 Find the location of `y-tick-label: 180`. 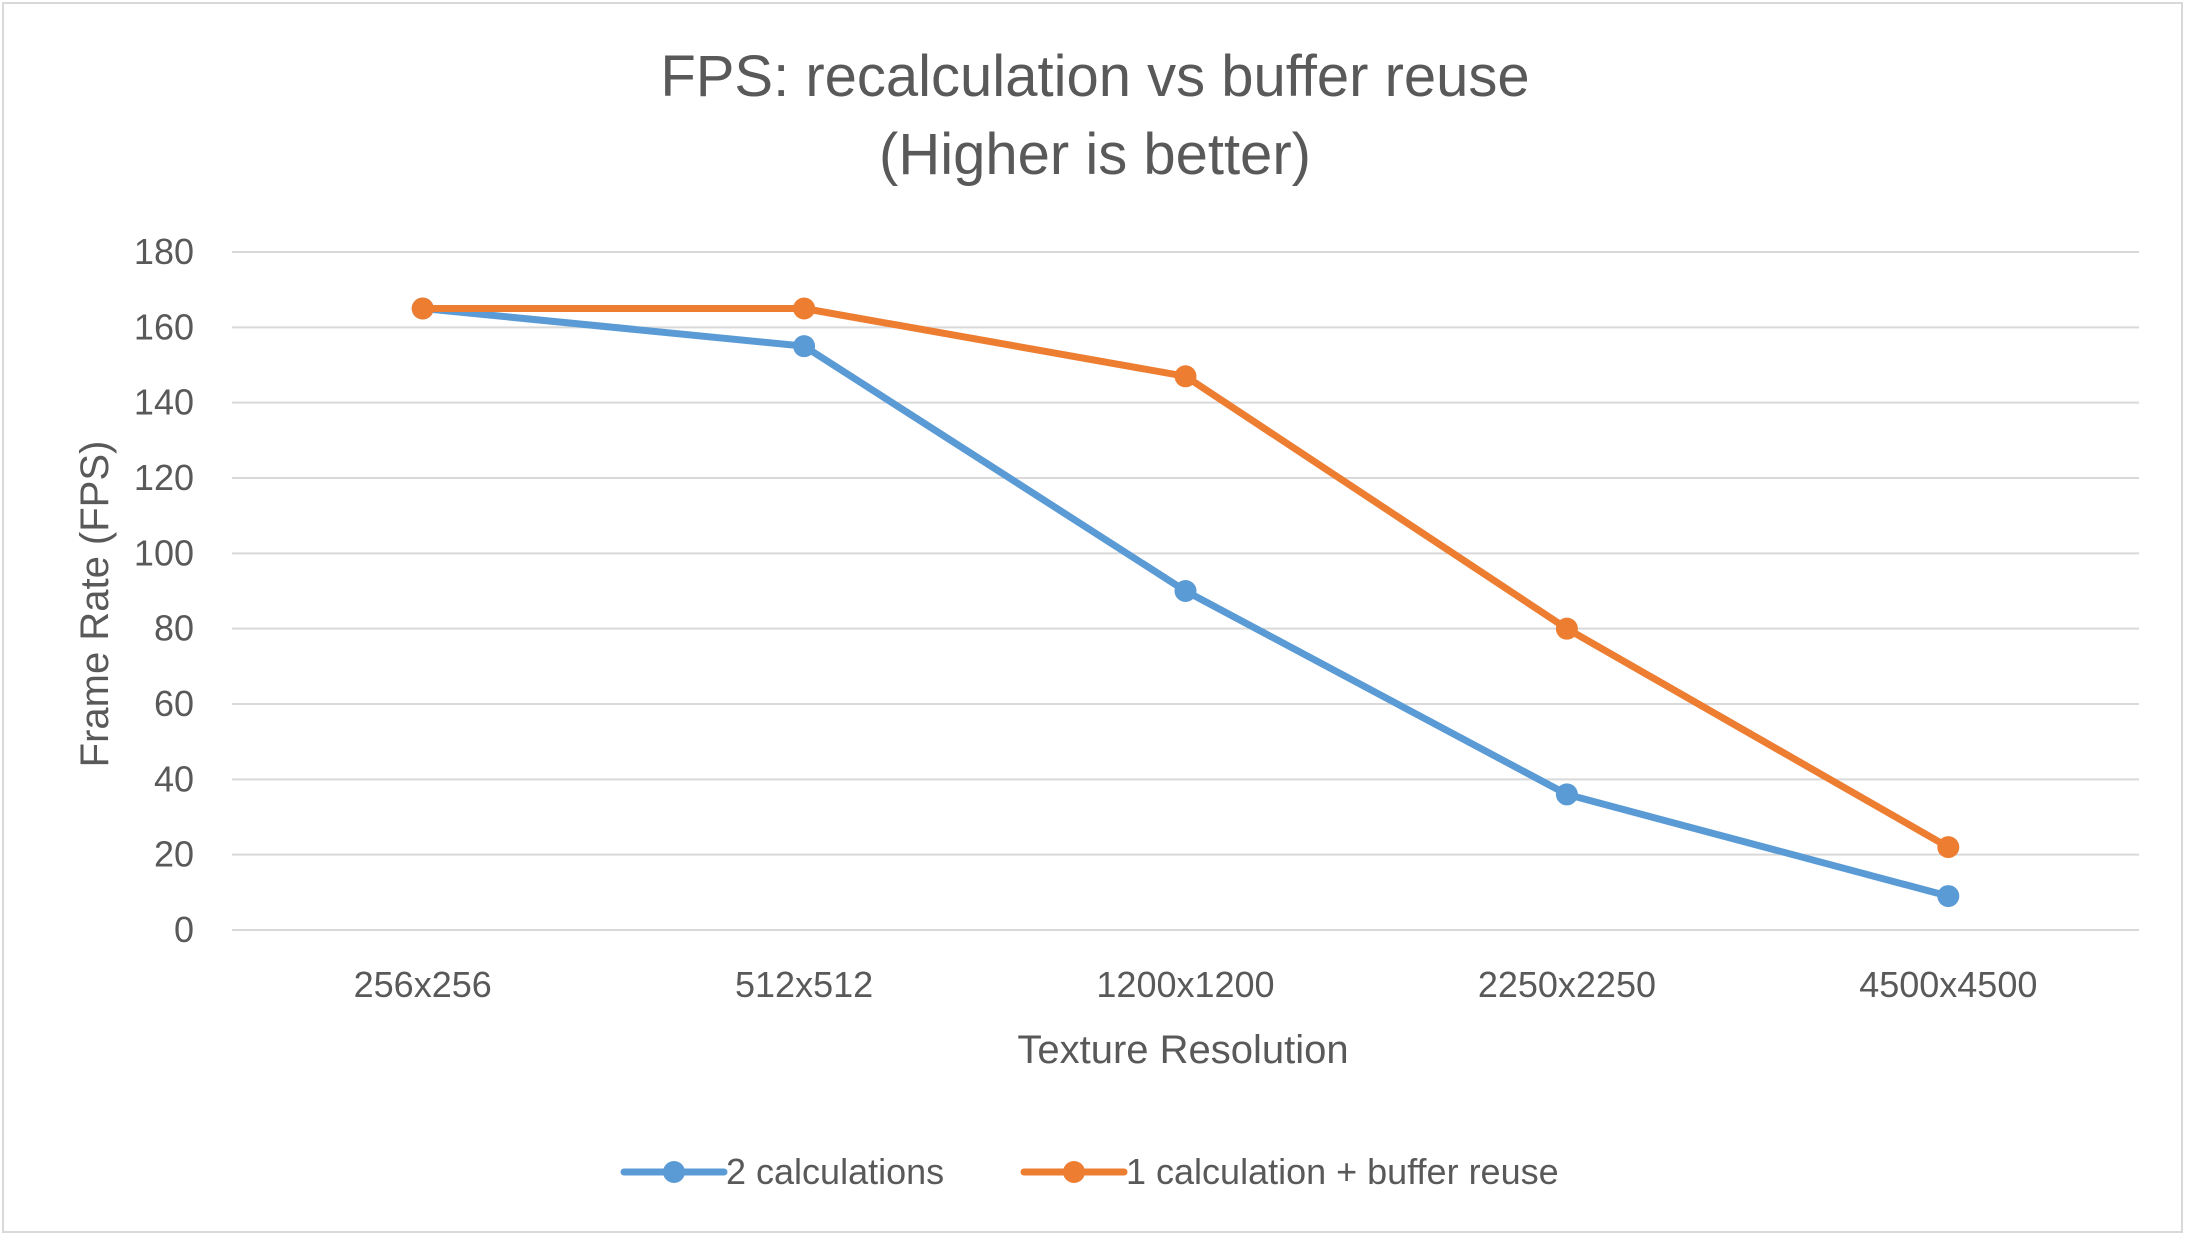

y-tick-label: 180 is located at coordinates (164, 251).